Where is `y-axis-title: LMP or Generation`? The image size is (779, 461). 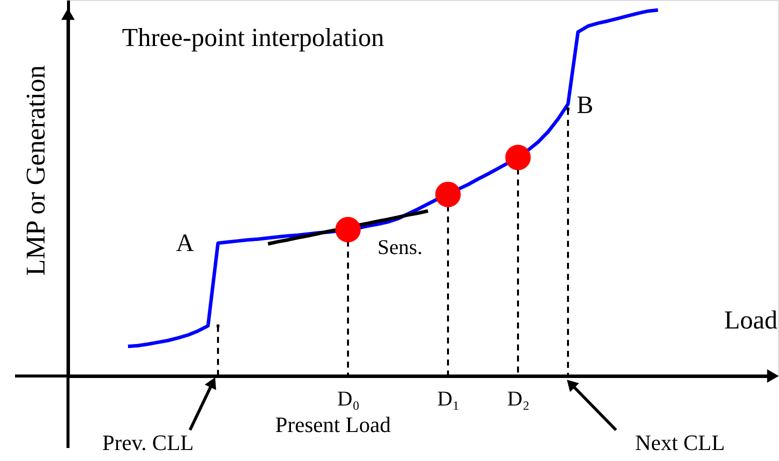
y-axis-title: LMP or Generation is located at coordinates (35, 170).